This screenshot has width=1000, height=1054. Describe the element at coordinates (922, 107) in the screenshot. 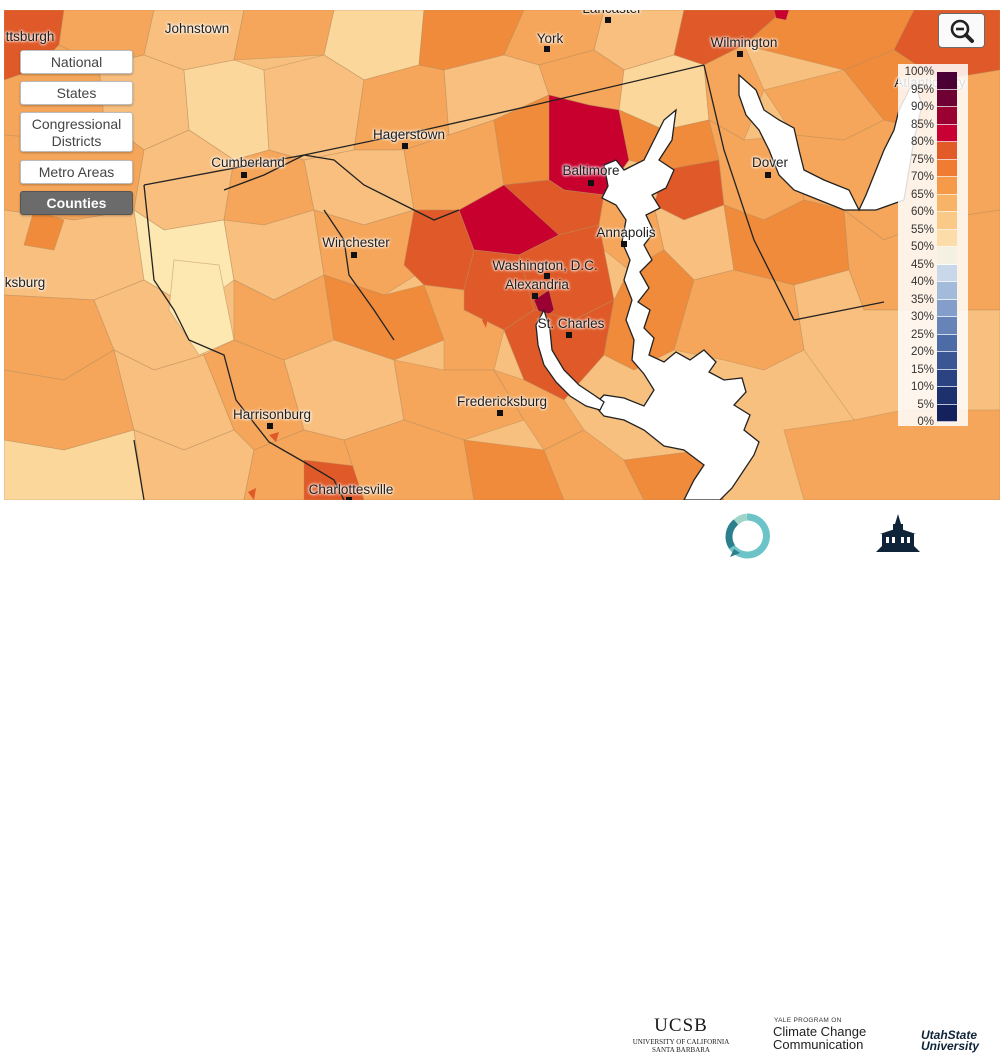

I see `legend-label: 90%` at that location.